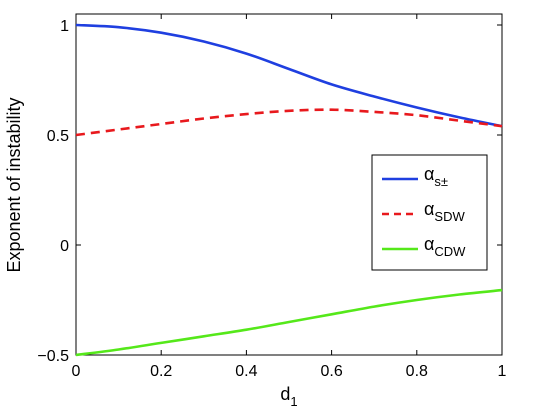  I want to click on x-tick-label: 0.2, so click(161, 371).